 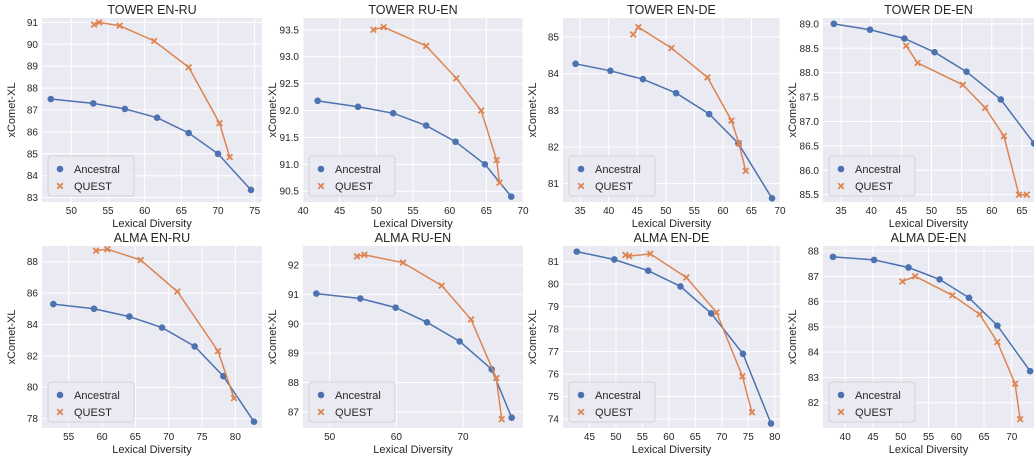 What do you see at coordinates (814, 302) in the screenshot?
I see `y-tick-label: 86` at bounding box center [814, 302].